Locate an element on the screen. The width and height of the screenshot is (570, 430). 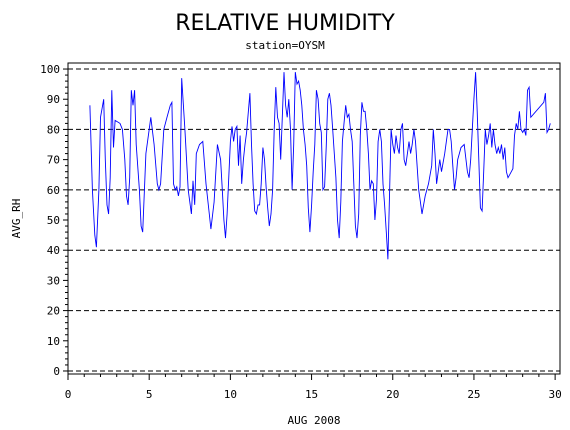
y-axis-label: AVG_RH is located at coordinates (16, 219).